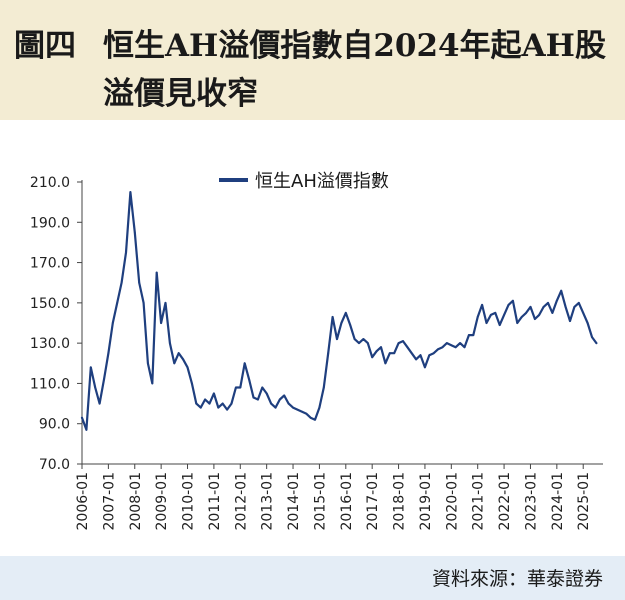 This screenshot has width=625, height=600. What do you see at coordinates (268, 501) in the screenshot?
I see `x-tick-label: 2013-01` at bounding box center [268, 501].